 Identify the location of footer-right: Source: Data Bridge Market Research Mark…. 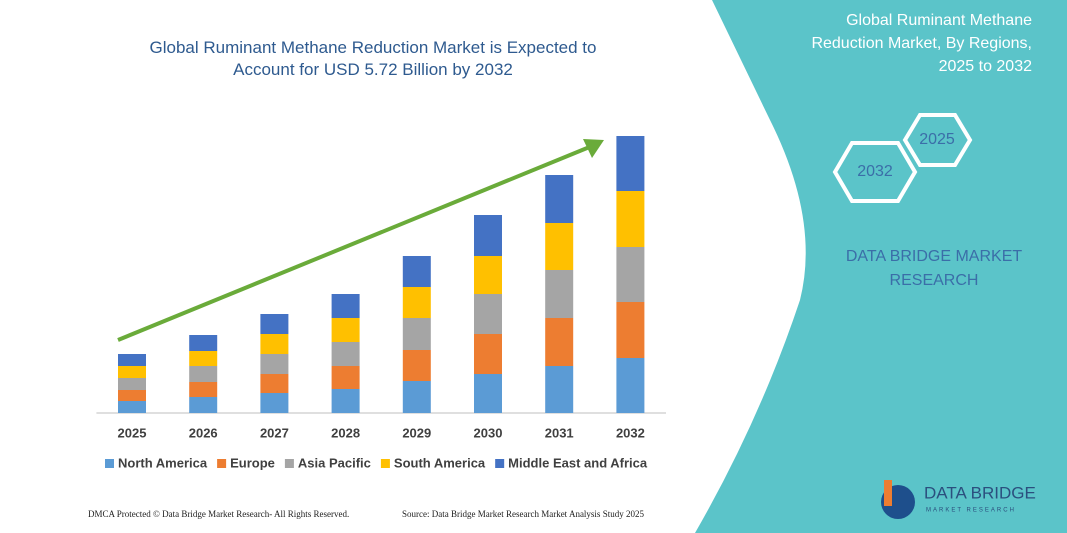
(523, 514).